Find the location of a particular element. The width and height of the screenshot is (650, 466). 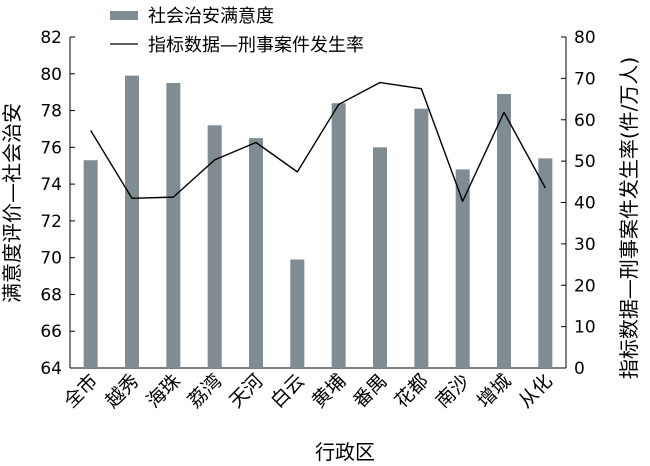

left-y-tick-label: 72 is located at coordinates (51, 222).